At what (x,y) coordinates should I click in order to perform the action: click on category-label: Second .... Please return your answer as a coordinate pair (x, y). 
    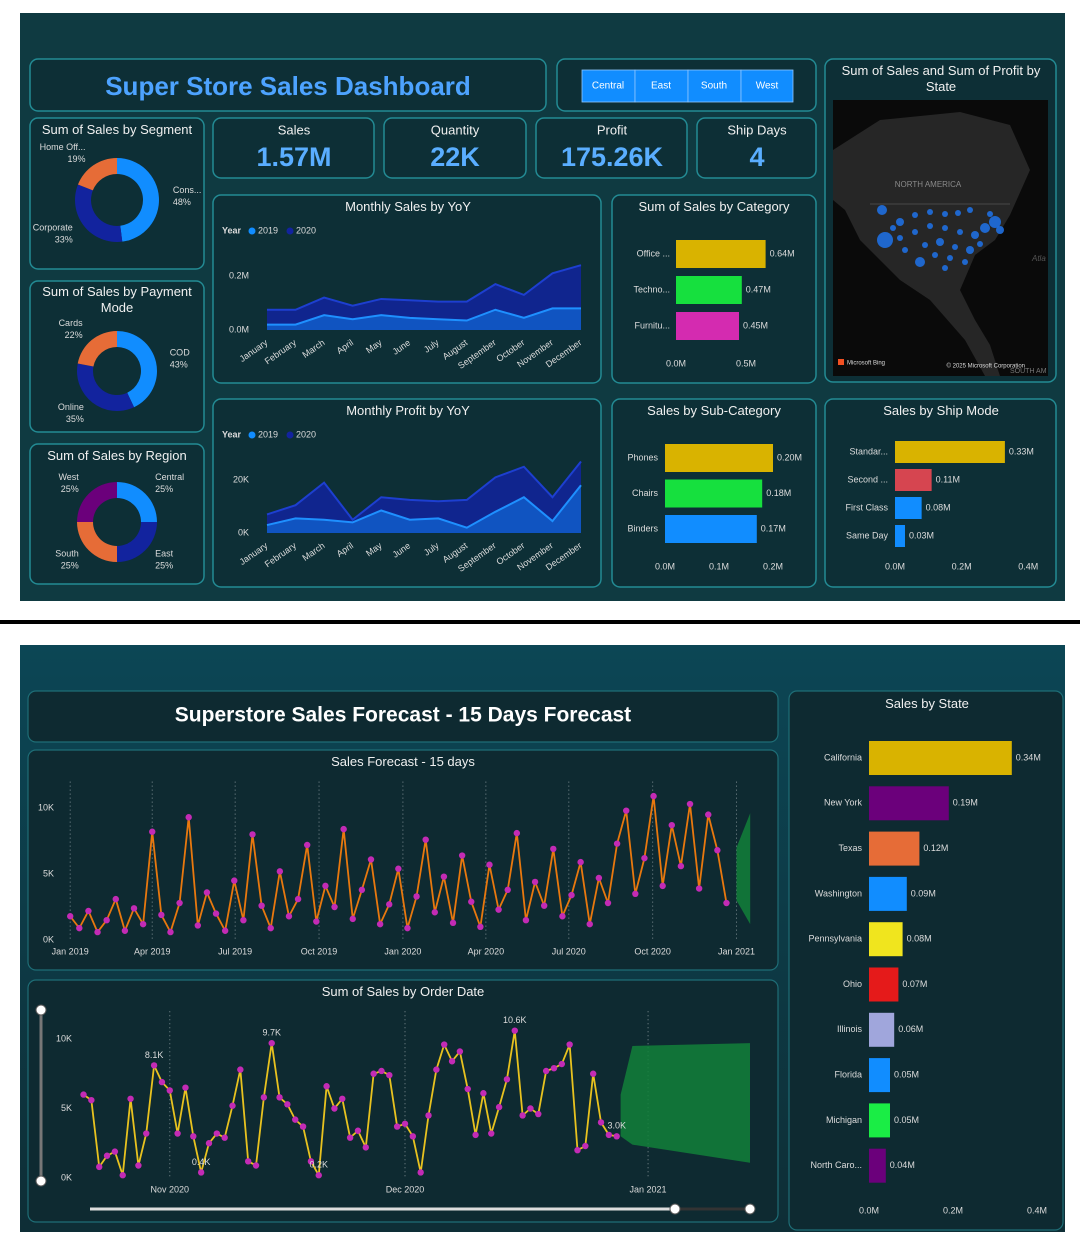
    Looking at the image, I should click on (867, 479).